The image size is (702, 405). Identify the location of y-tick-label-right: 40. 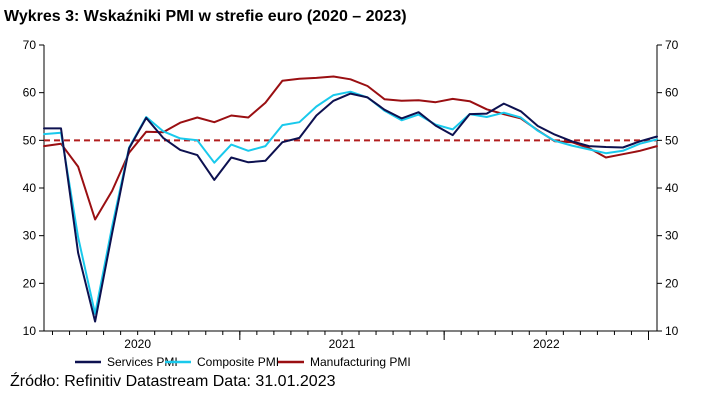
(672, 188).